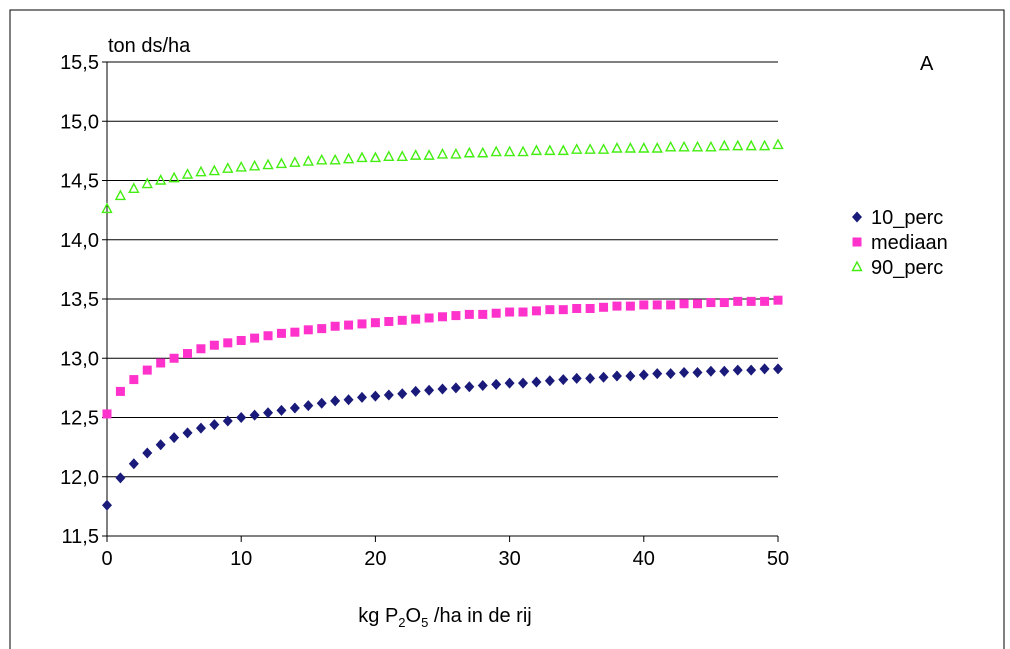 The image size is (1010, 649). What do you see at coordinates (79, 359) in the screenshot?
I see `y-tick-label: 13,0` at bounding box center [79, 359].